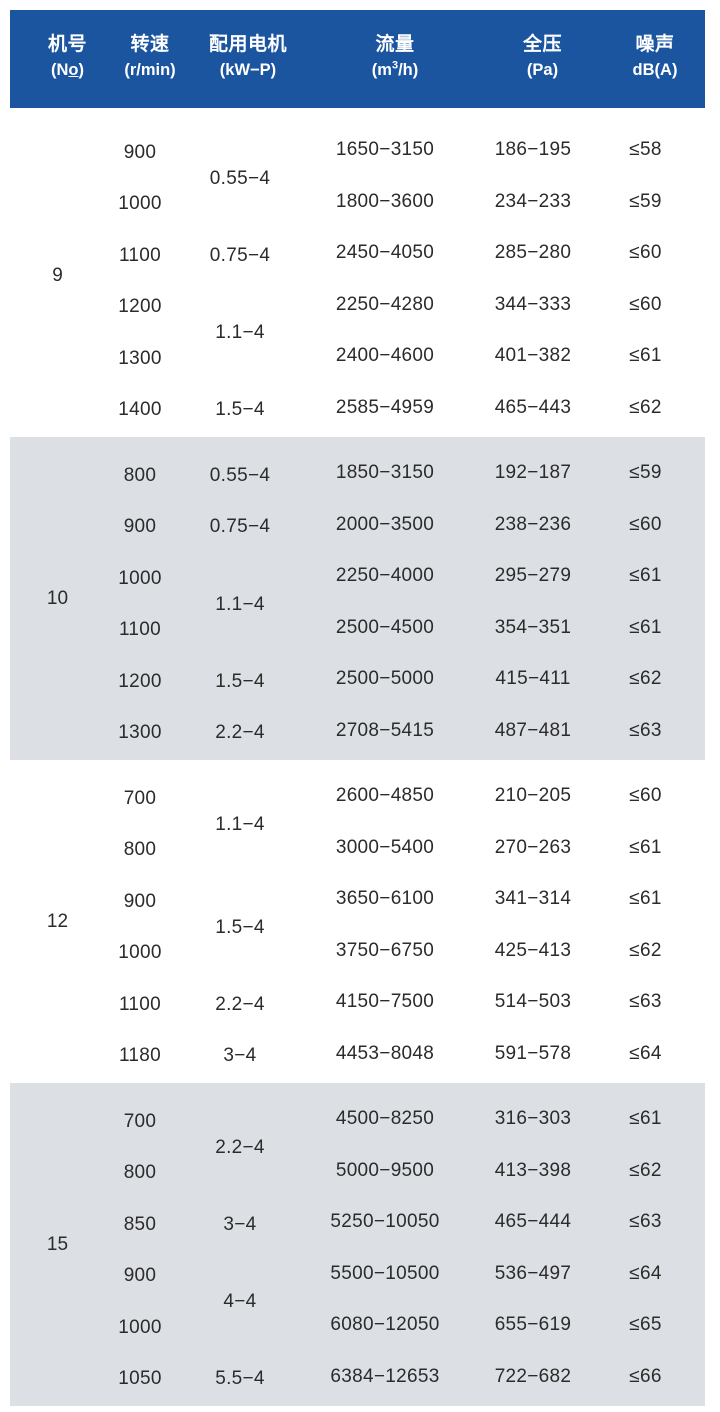 Image resolution: width=720 pixels, height=1412 pixels. What do you see at coordinates (247, 44) in the screenshot?
I see `header-label-motor: 配用电机` at bounding box center [247, 44].